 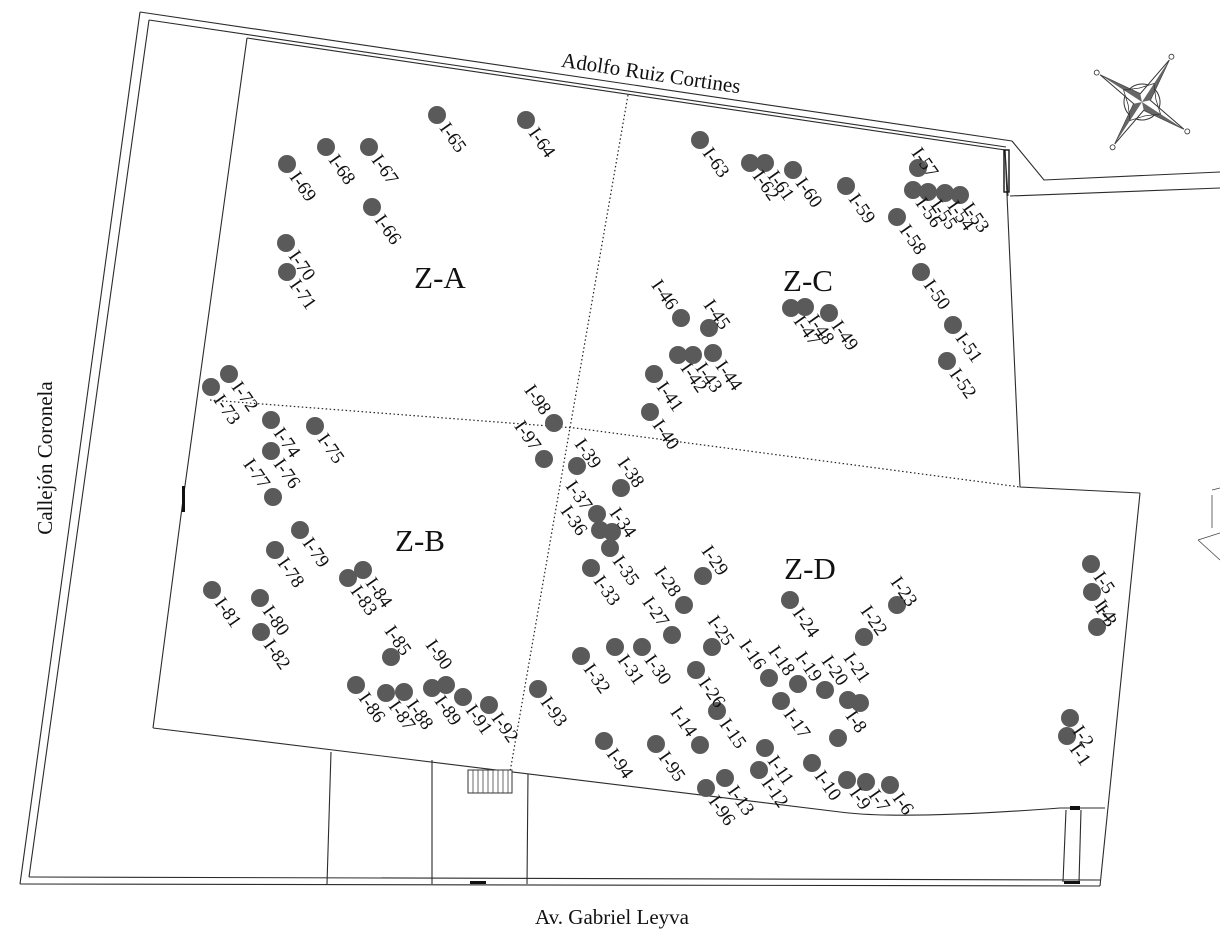 I want to click on zone-label-b: Z-B, so click(x=420, y=540).